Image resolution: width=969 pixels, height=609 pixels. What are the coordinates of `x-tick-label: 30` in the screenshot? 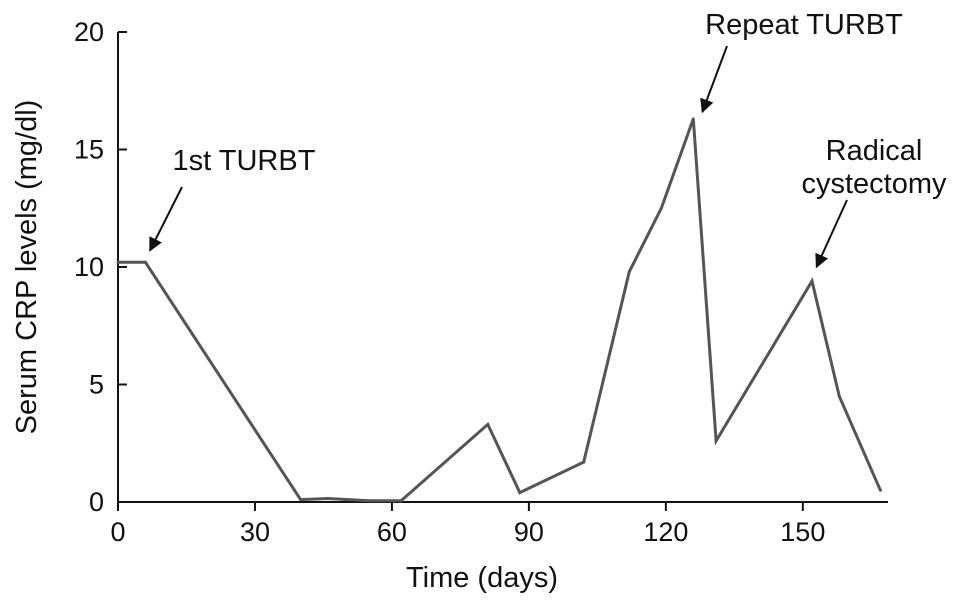 It's located at (255, 532).